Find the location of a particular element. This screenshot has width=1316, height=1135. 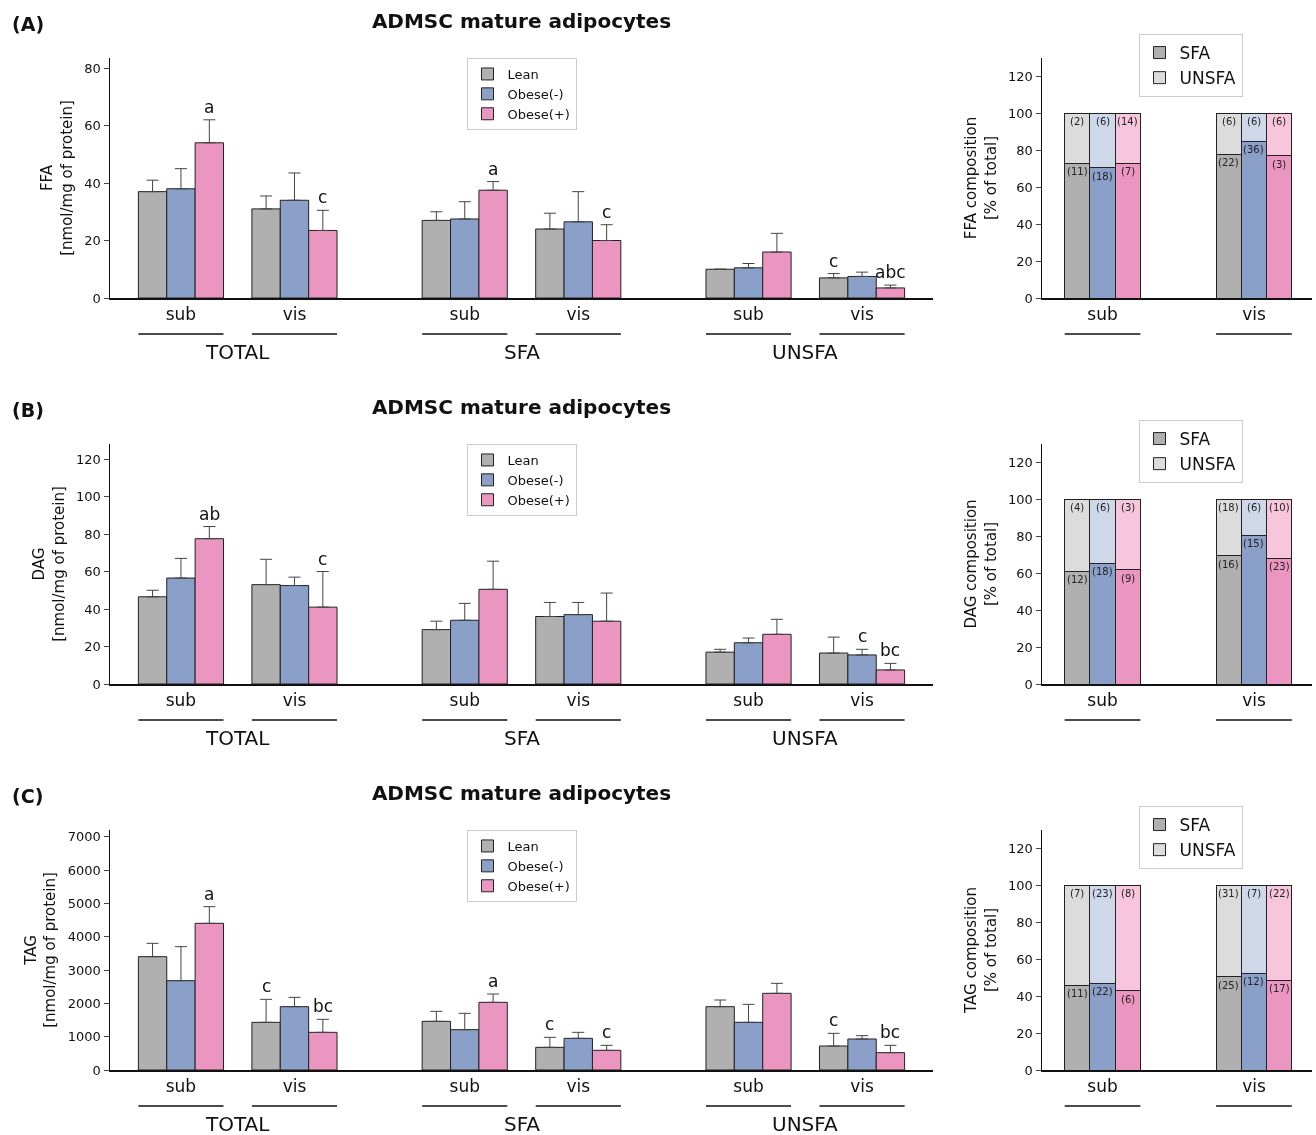

y-tick-label: 2000 is located at coordinates (84, 1003).